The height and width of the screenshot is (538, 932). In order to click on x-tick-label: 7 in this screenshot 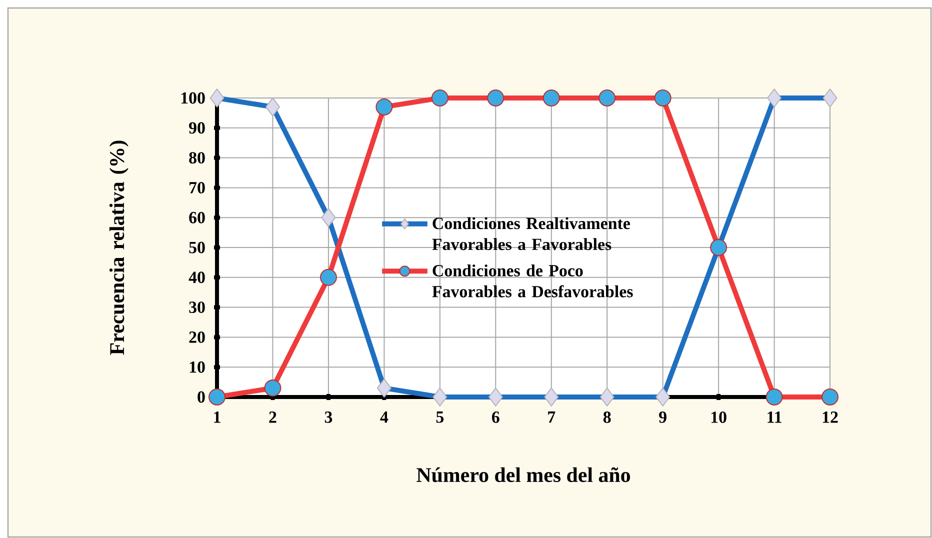, I will do `click(552, 417)`.